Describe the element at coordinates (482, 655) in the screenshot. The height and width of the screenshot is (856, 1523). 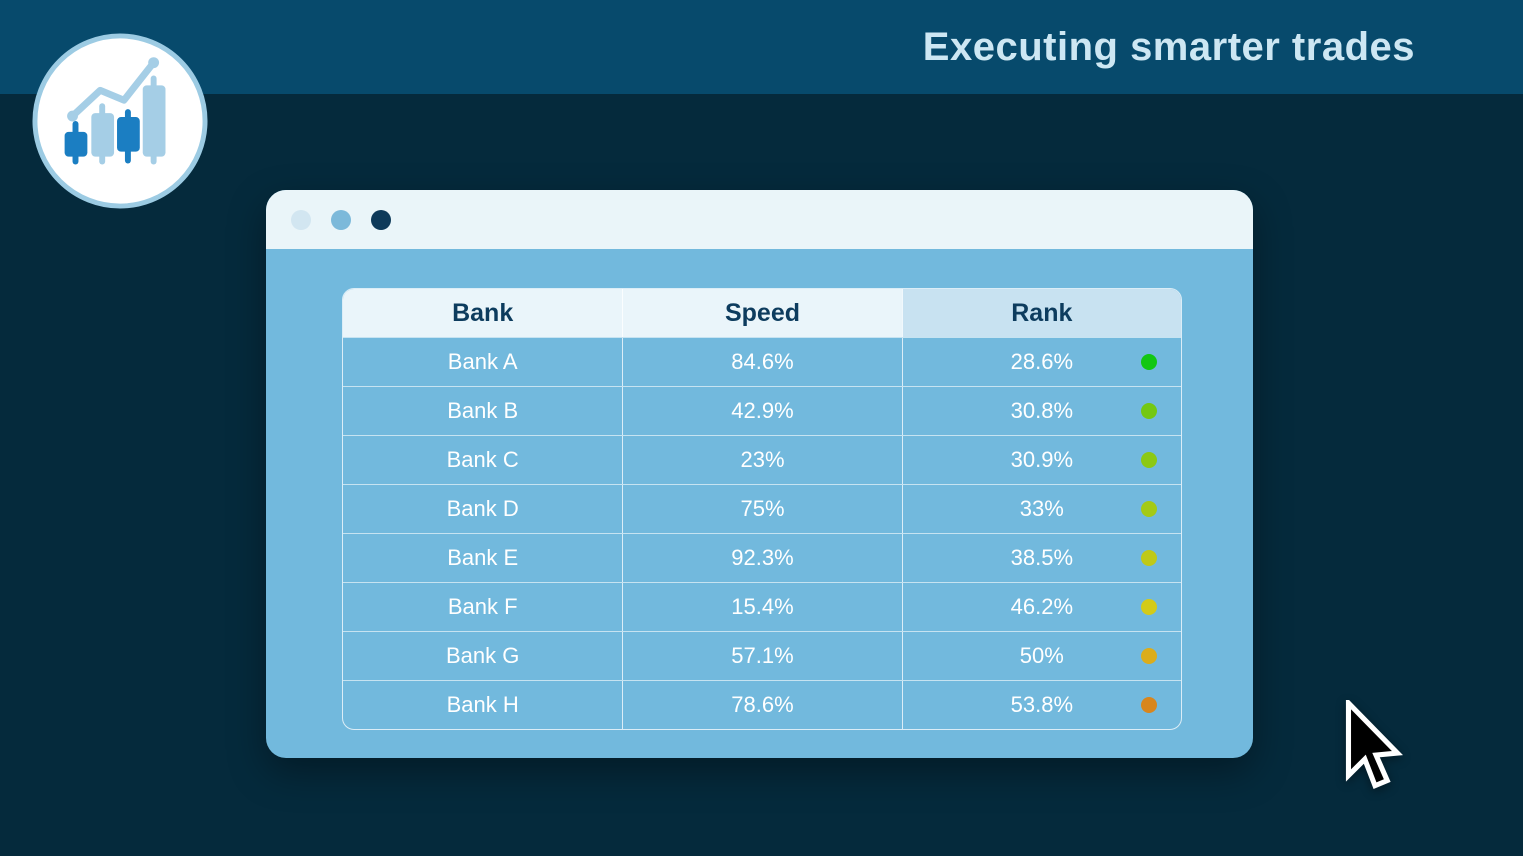
I see `bank-name-cell: Bank G` at that location.